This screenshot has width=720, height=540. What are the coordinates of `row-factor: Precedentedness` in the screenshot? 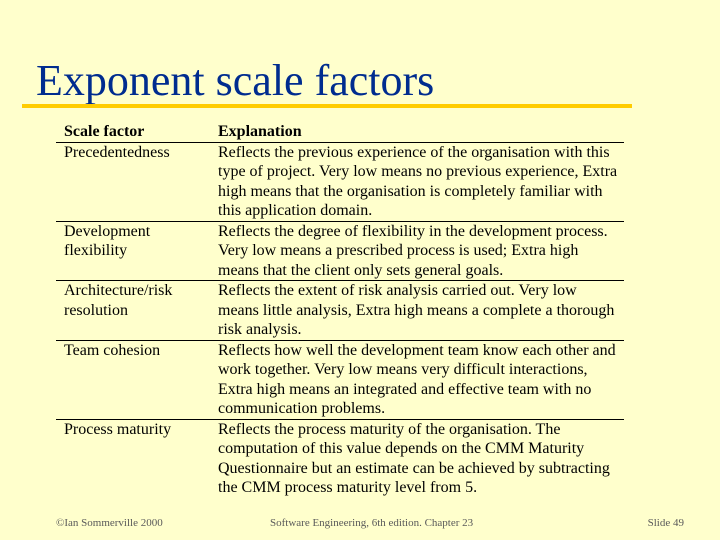 It's located at (117, 152).